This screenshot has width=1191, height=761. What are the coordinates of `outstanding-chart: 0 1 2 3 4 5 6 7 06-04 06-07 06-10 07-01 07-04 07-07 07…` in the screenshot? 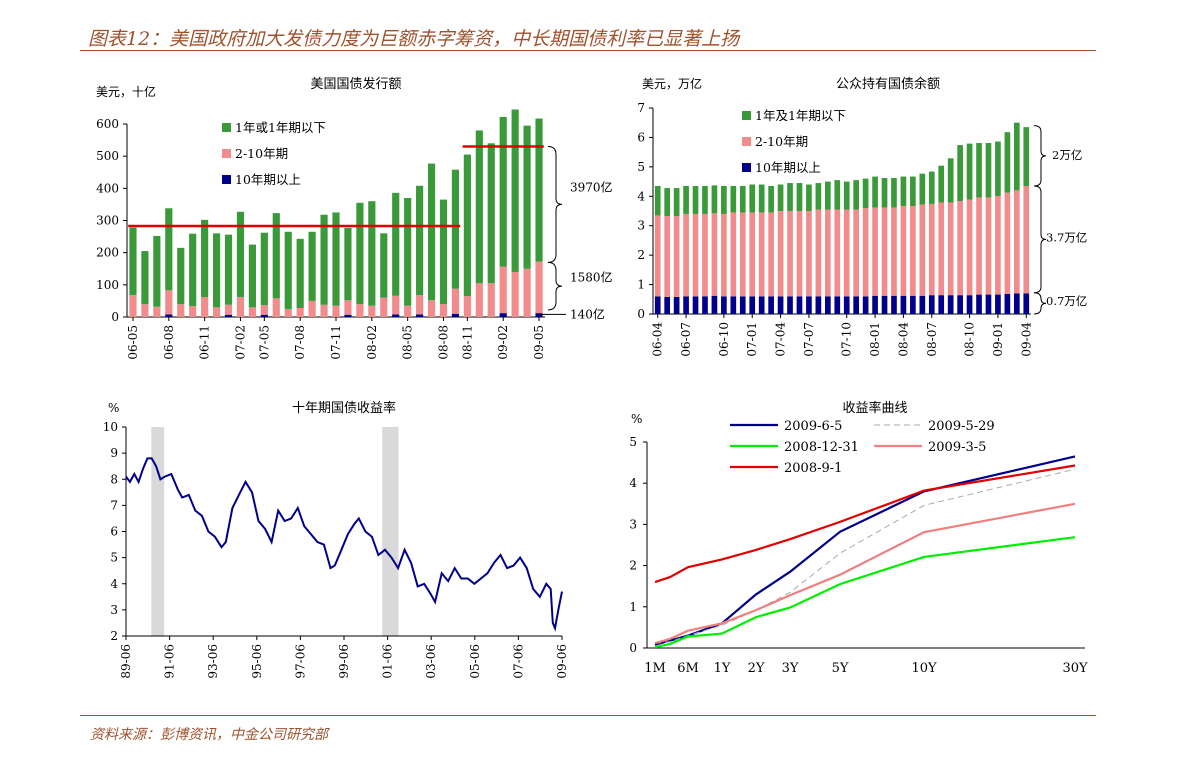 It's located at (862, 216).